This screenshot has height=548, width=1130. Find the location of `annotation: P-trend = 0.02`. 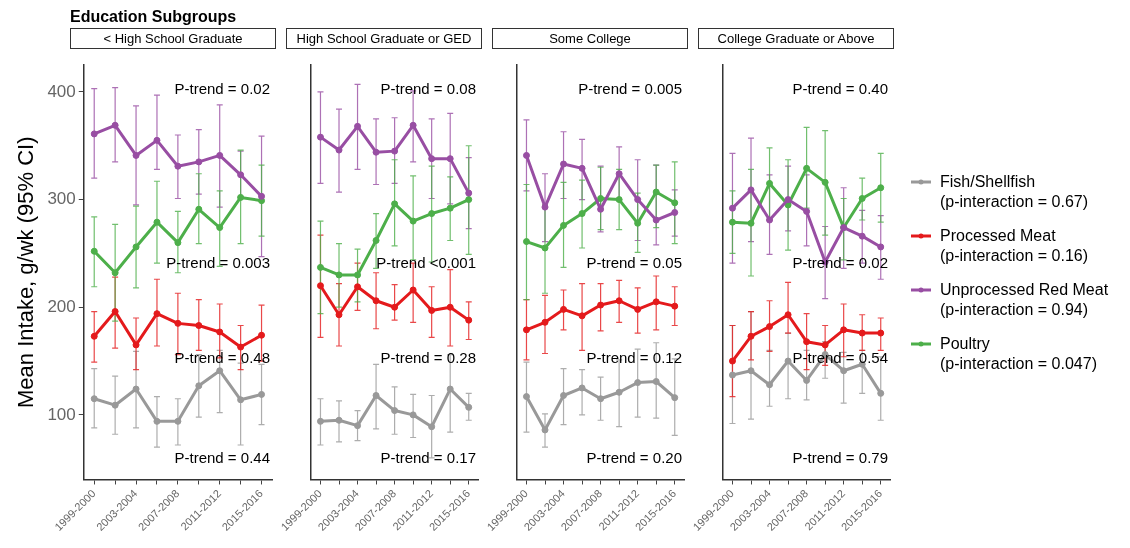

annotation: P-trend = 0.02 is located at coordinates (222, 89).